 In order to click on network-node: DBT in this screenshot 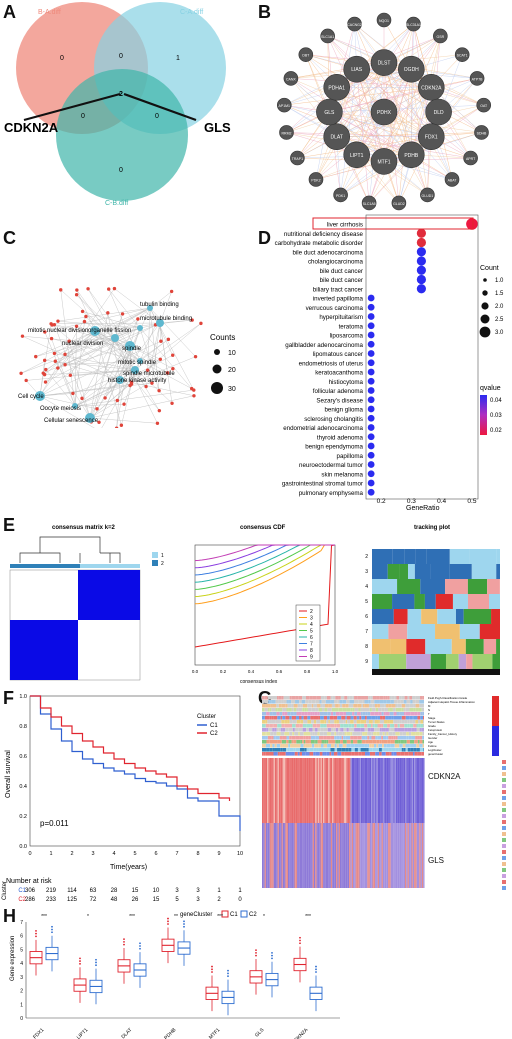, I will do `click(306, 54)`.